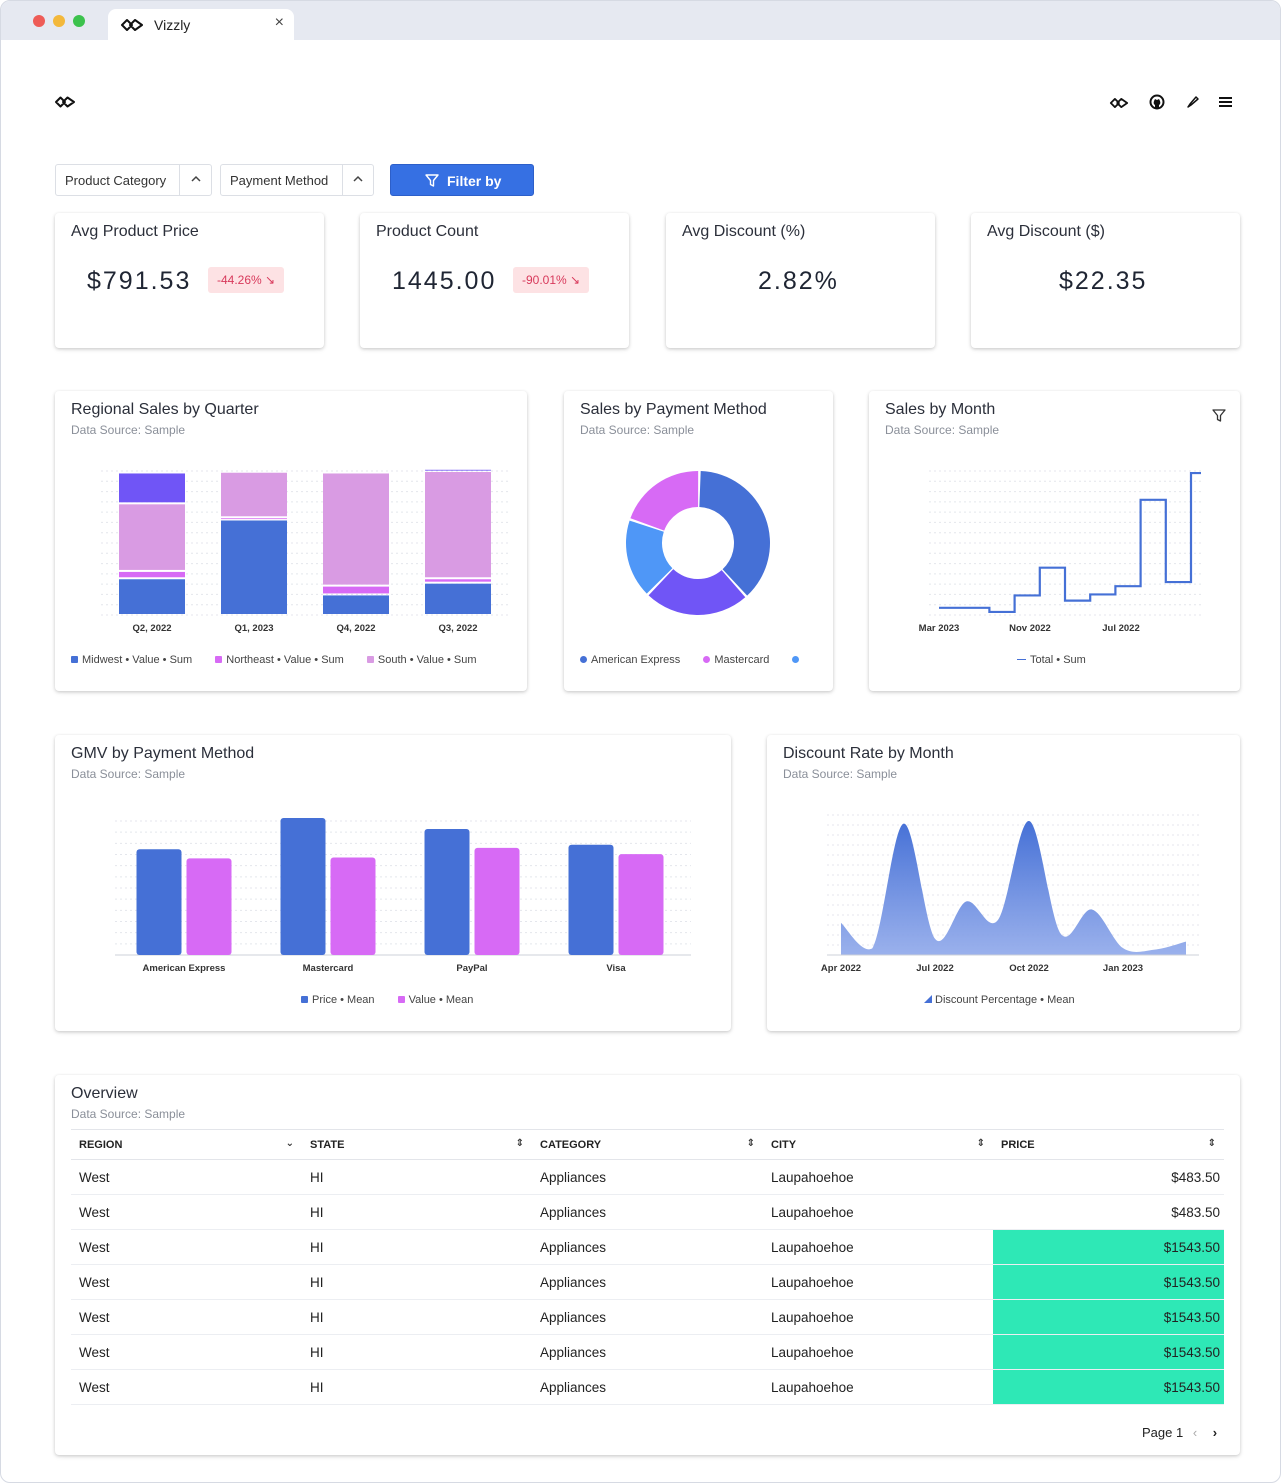 The width and height of the screenshot is (1281, 1483). I want to click on table-header-row: REGION ⌄ STATE ⇕ CATEGORY ⇕ CITY ⇕ PRICE ⇕, so click(647, 1144).